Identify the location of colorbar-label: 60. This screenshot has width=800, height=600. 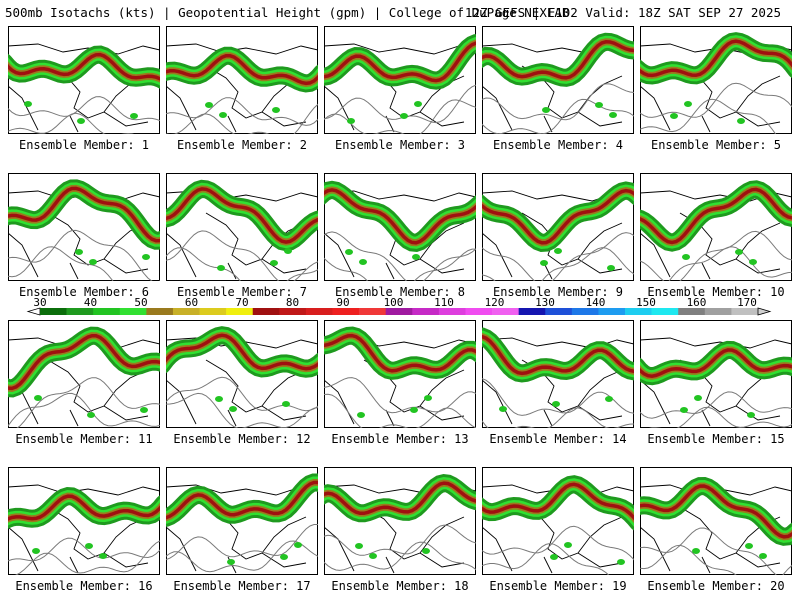
(191, 302).